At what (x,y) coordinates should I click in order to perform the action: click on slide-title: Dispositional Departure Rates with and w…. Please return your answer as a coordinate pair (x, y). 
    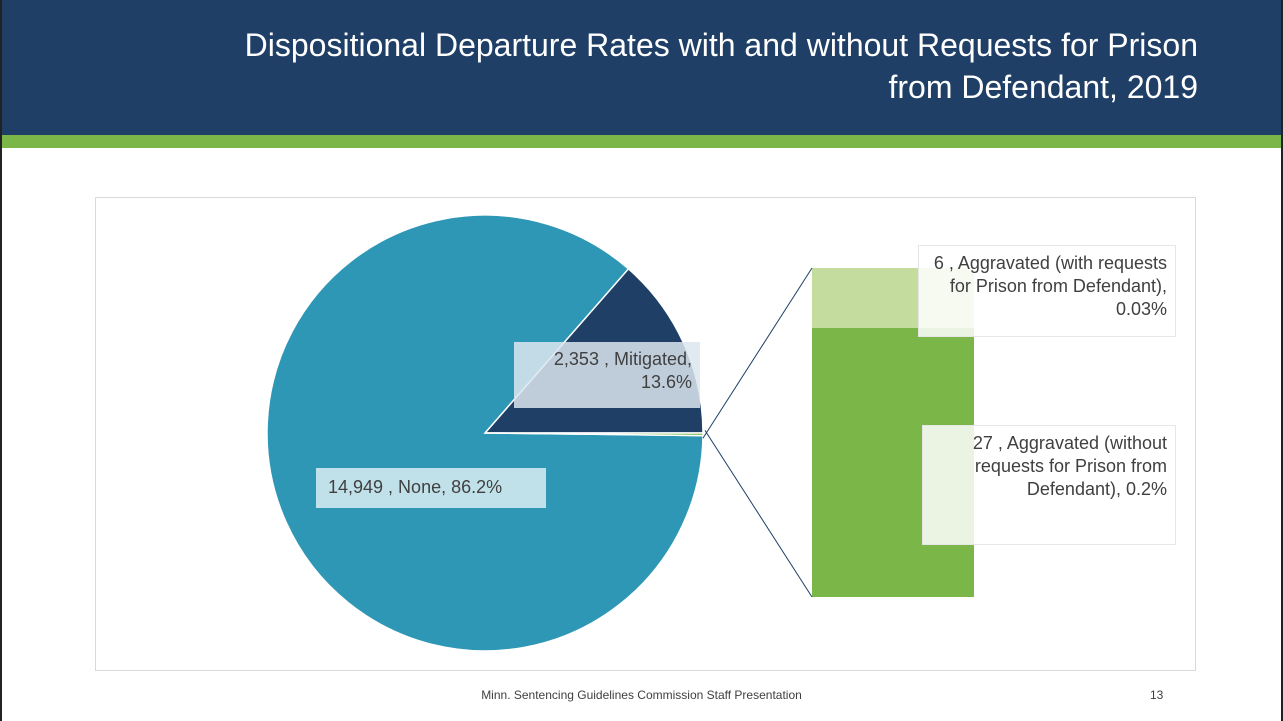
    Looking at the image, I should click on (721, 66).